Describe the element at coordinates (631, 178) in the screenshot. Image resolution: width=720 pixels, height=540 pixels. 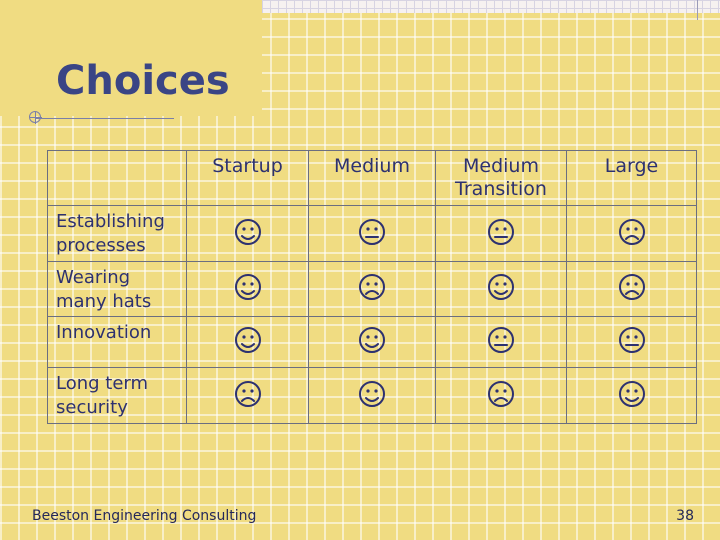
I see `column-header-large: Large` at that location.